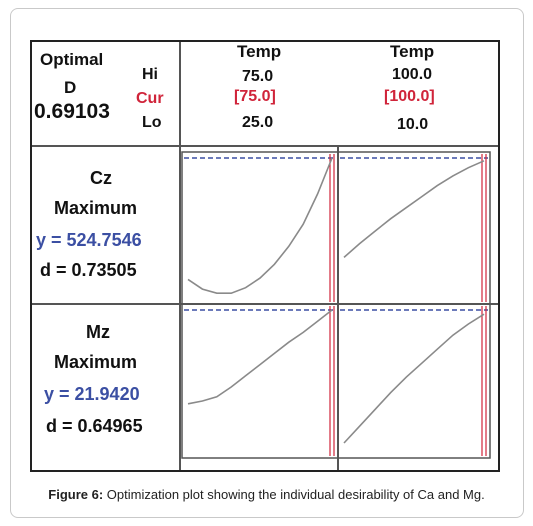 The height and width of the screenshot is (526, 533). Describe the element at coordinates (70, 87) in the screenshot. I see `d-label: D` at that location.